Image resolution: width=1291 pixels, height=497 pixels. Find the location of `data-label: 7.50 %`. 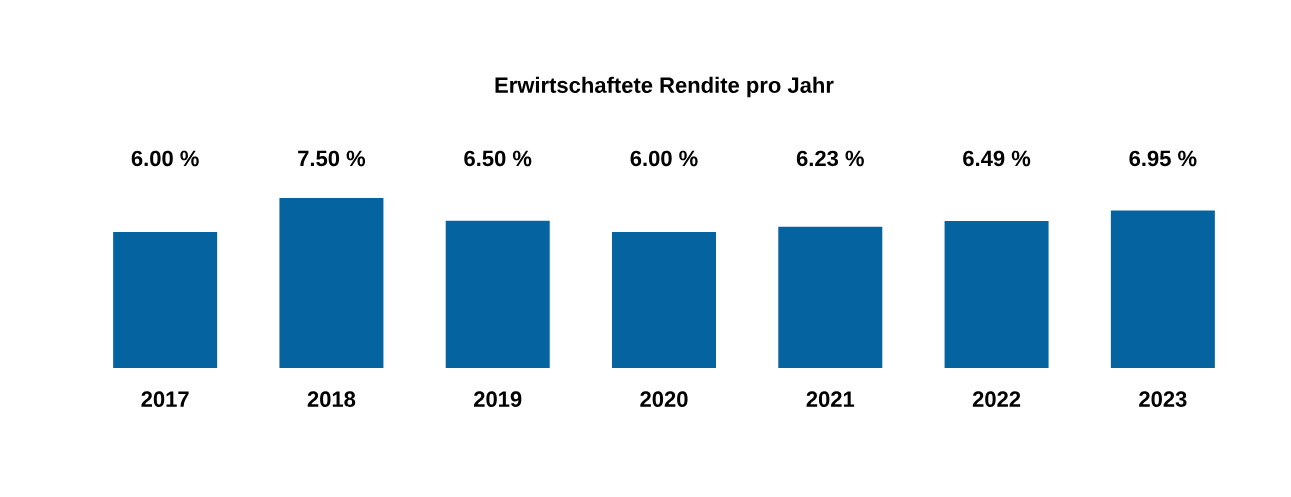

data-label: 7.50 % is located at coordinates (332, 158).